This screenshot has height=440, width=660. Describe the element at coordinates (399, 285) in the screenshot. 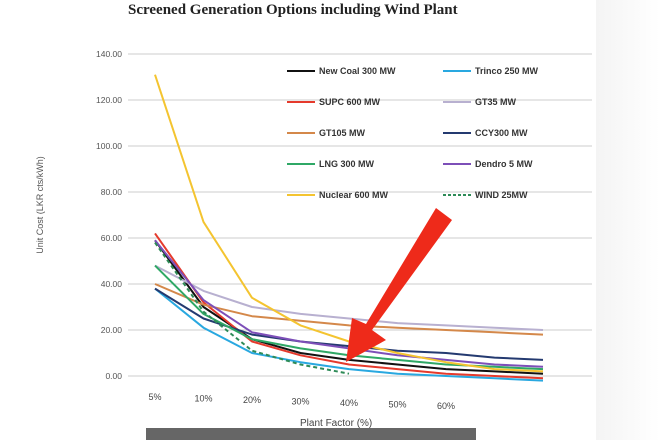

I see `red-arrow-annotation` at that location.